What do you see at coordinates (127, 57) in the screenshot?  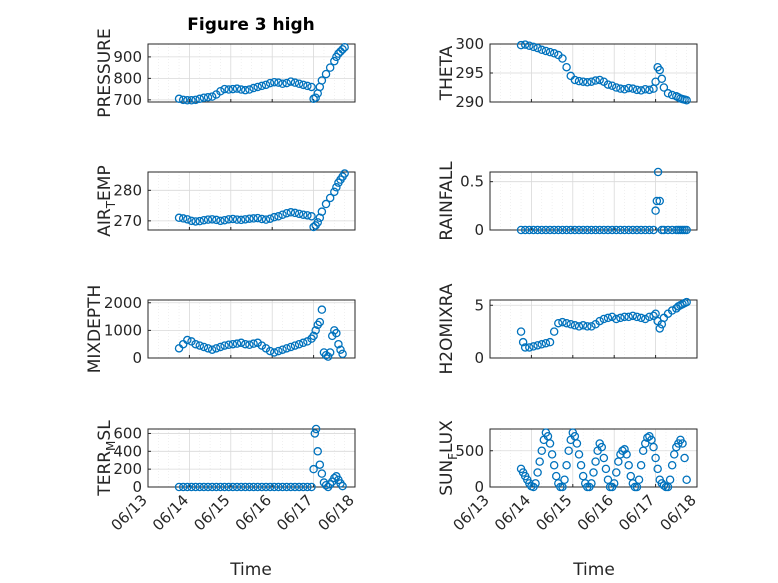 I see `y-tick-label: 900` at bounding box center [127, 57].